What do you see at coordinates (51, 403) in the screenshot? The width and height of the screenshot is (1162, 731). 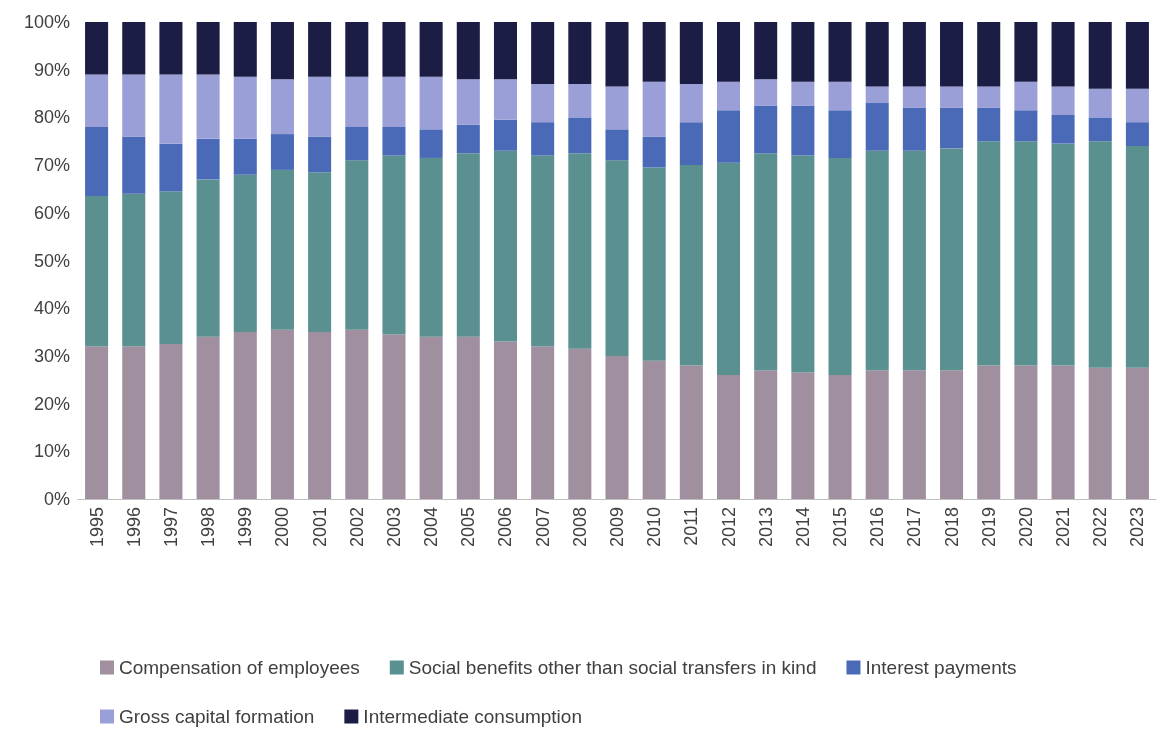 I see `y-tick-label: 20%` at bounding box center [51, 403].